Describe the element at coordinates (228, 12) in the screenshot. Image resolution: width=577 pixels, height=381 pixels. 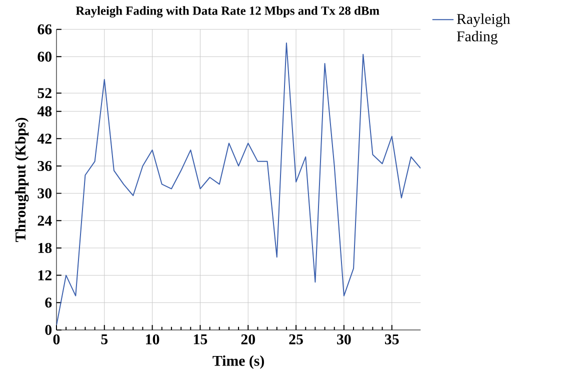
I see `chart-title: Rayleigh Fading with Data Rate 12 Mbps and Tx 28 dBm` at that location.